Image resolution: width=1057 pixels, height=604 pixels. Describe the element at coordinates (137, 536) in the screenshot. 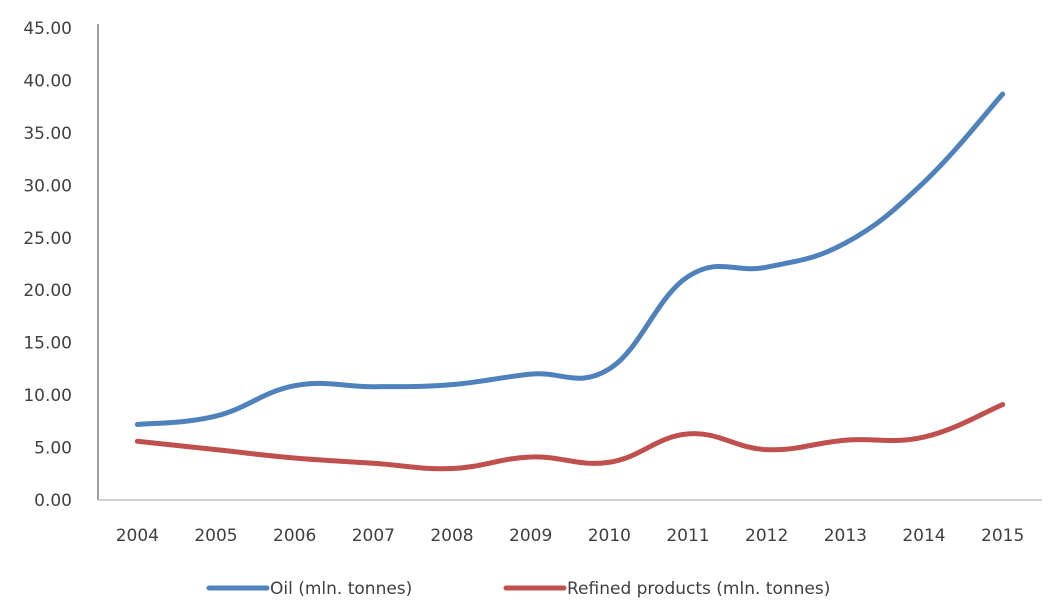

I see `x-tick-label: 2004` at that location.